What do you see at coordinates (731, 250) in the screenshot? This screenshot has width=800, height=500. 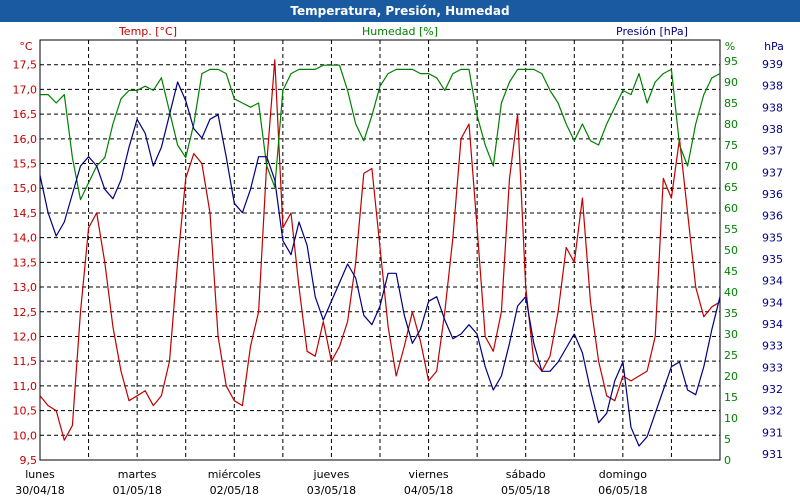 I see `humidity-tick-label: 50` at bounding box center [731, 250].